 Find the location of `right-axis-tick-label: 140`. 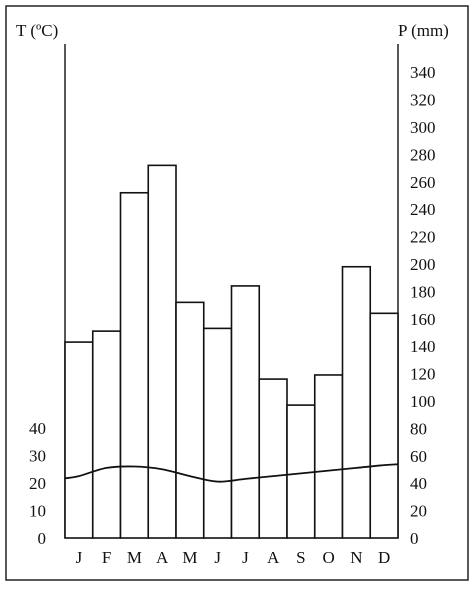

right-axis-tick-label: 140 is located at coordinates (423, 346).